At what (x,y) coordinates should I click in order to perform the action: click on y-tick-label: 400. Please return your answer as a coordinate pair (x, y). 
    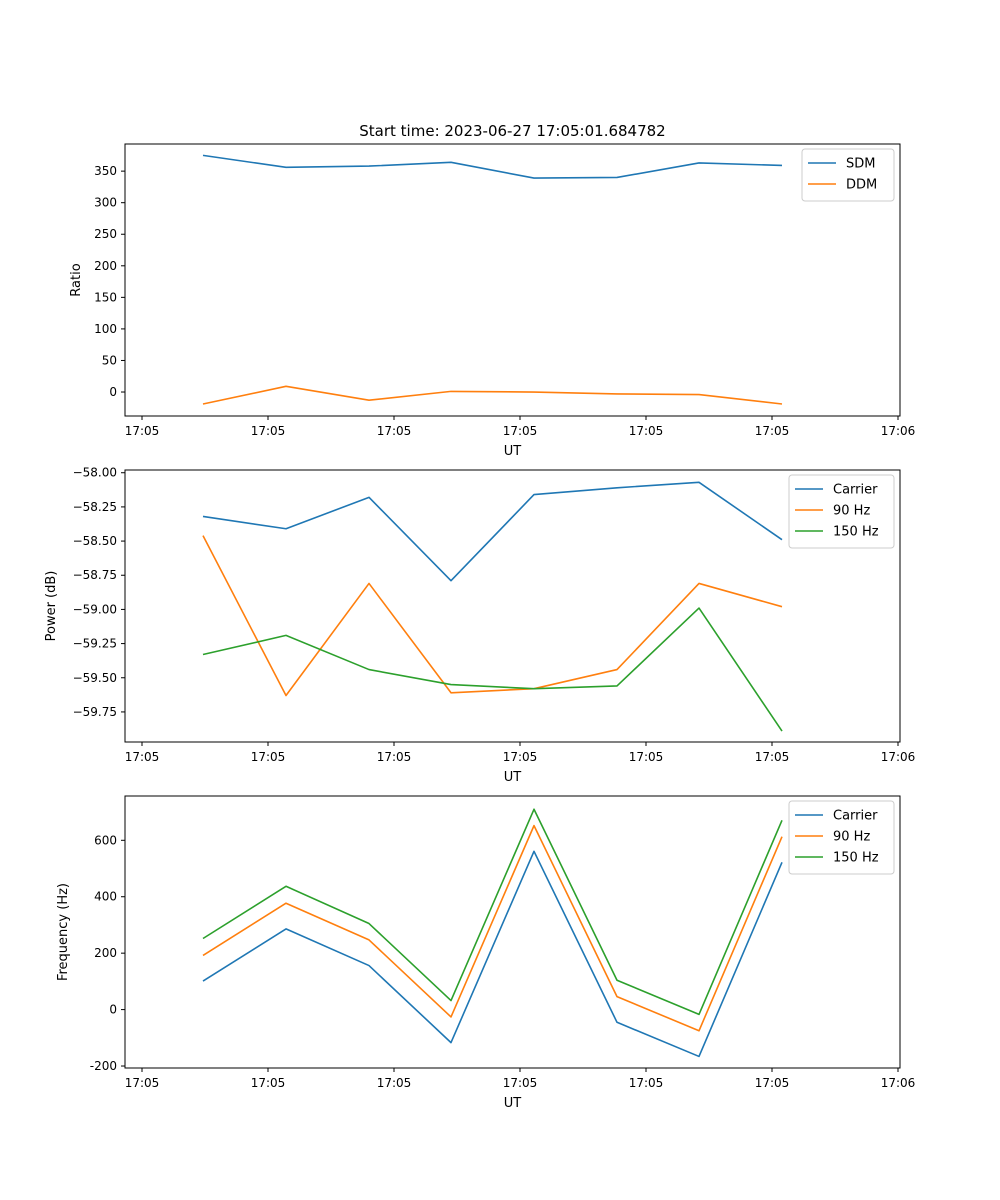
    Looking at the image, I should click on (105, 897).